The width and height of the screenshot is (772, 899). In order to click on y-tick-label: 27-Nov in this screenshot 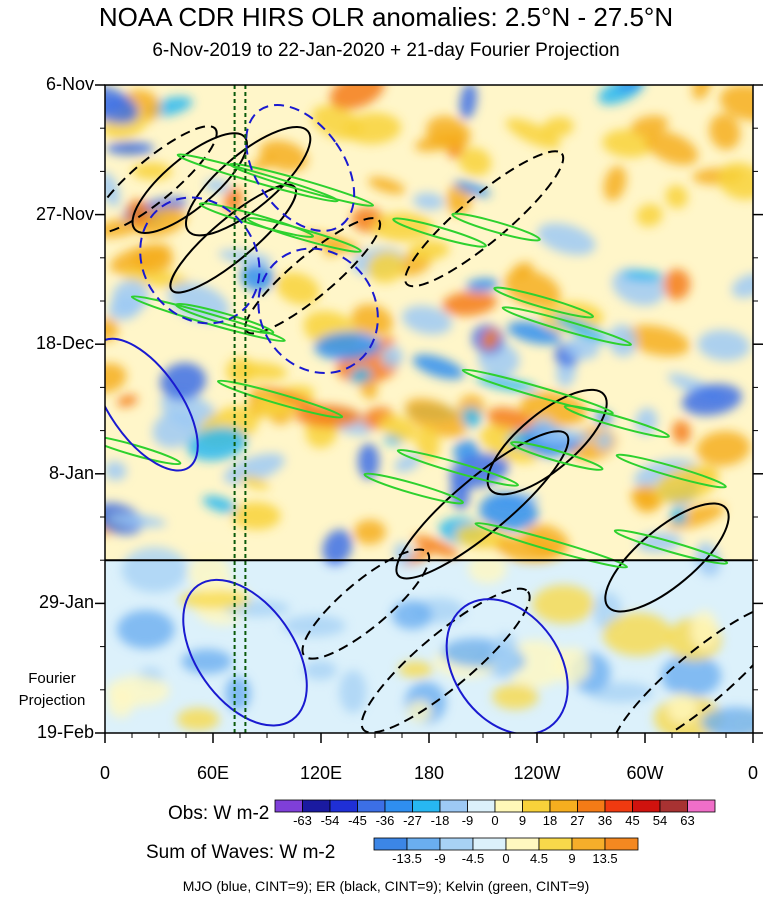, I will do `click(64, 213)`.